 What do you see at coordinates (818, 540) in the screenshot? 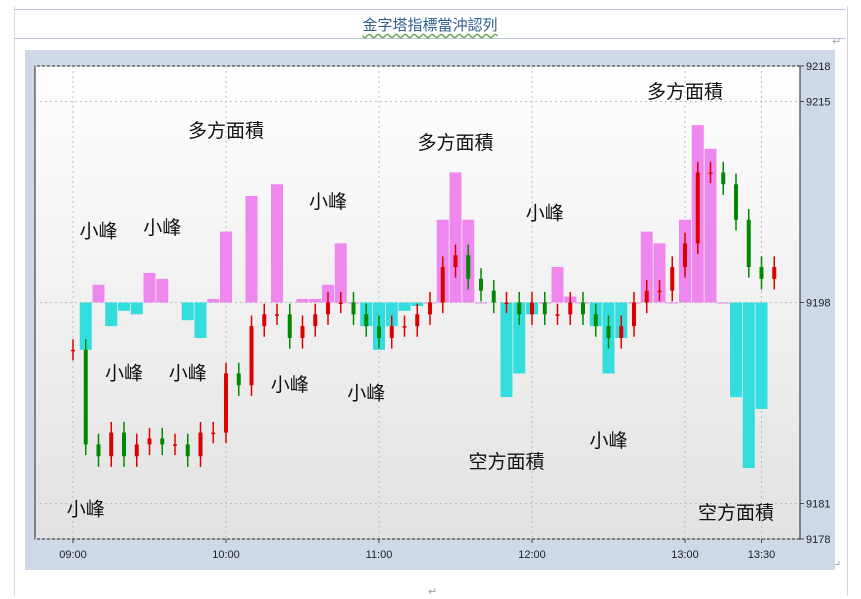
I see `y-tick-label: 9178` at bounding box center [818, 540].